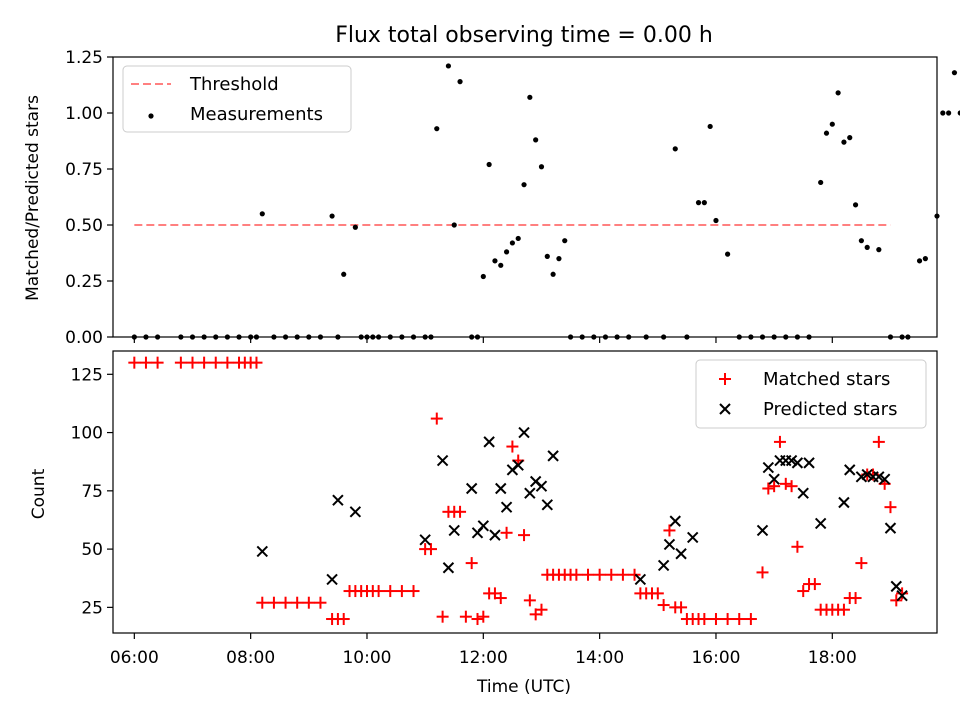  Describe the element at coordinates (87, 375) in the screenshot. I see `bottom-y-tick-label: 125` at that location.